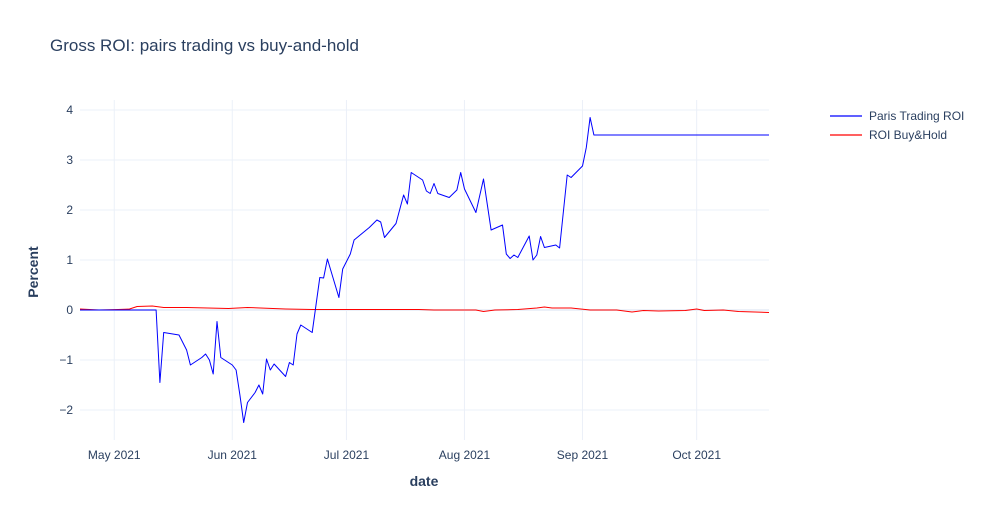 This screenshot has width=992, height=525. Describe the element at coordinates (69, 160) in the screenshot. I see `y-tick-label: 3` at that location.